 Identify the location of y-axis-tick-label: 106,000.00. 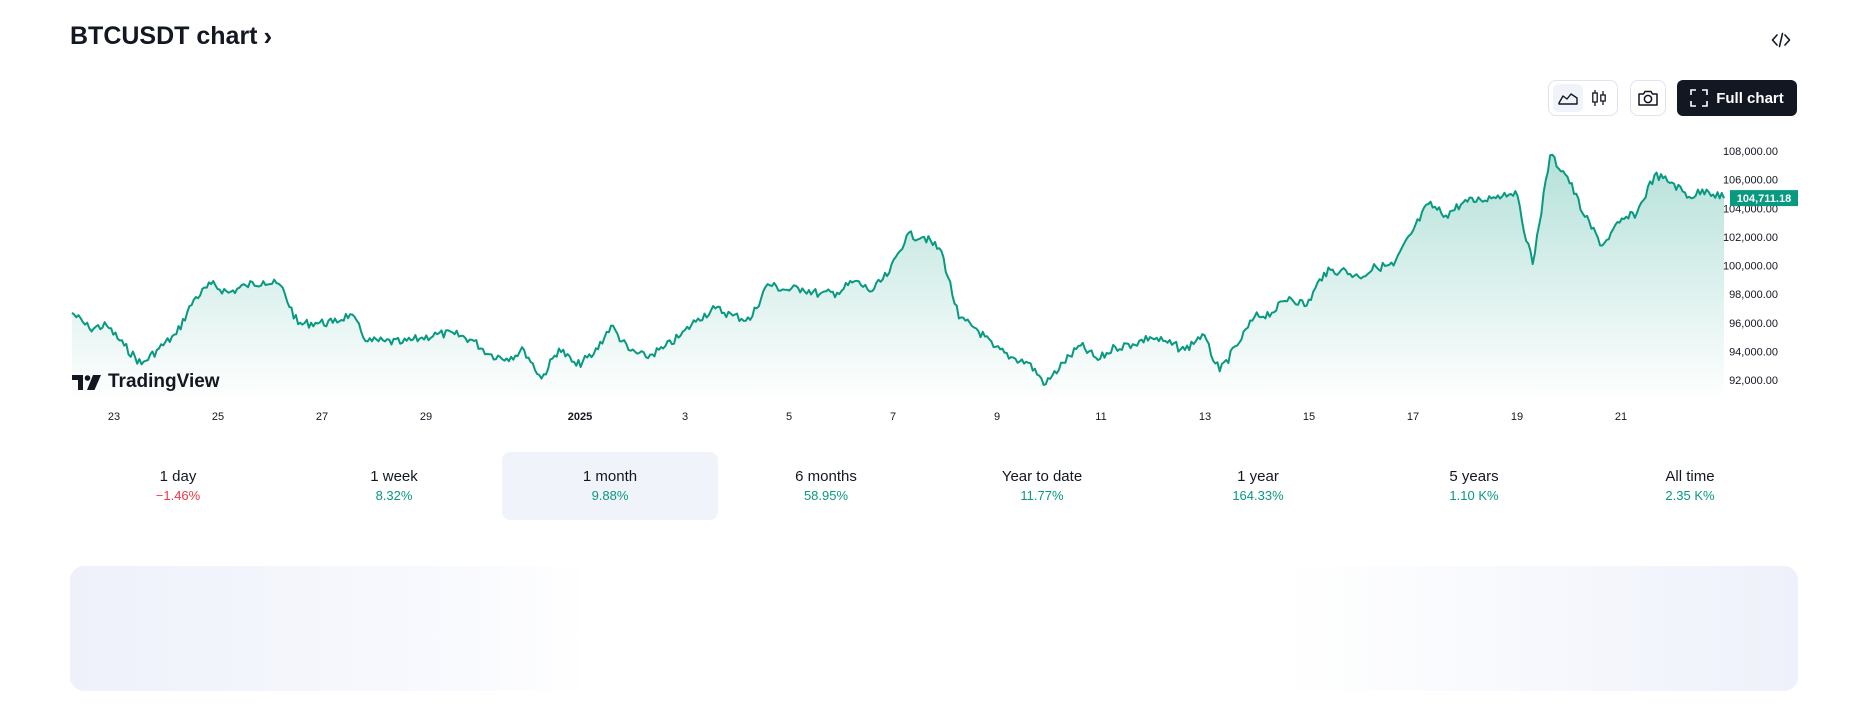
(1750, 181).